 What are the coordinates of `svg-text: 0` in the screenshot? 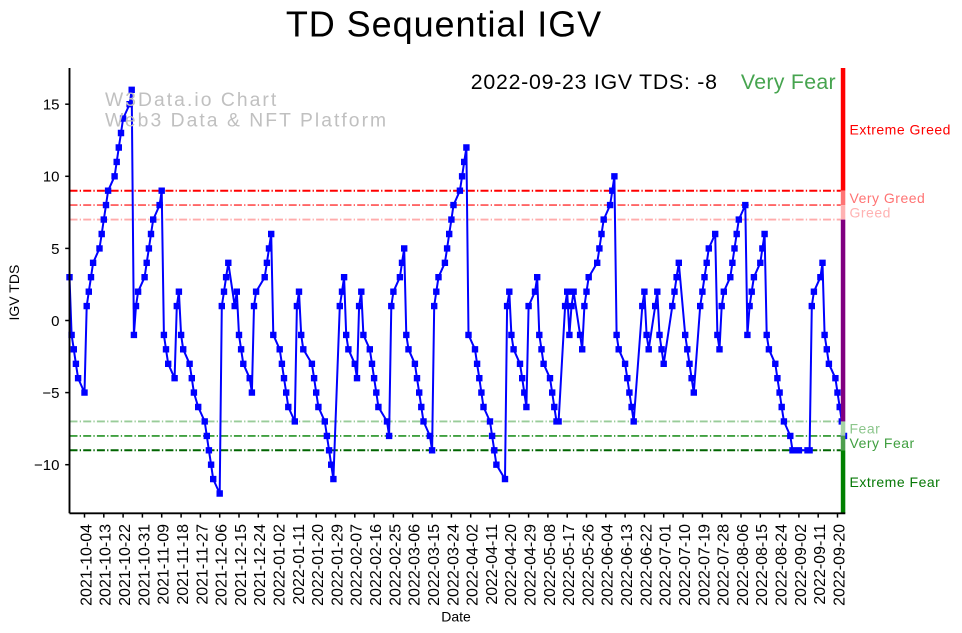 It's located at (55, 321).